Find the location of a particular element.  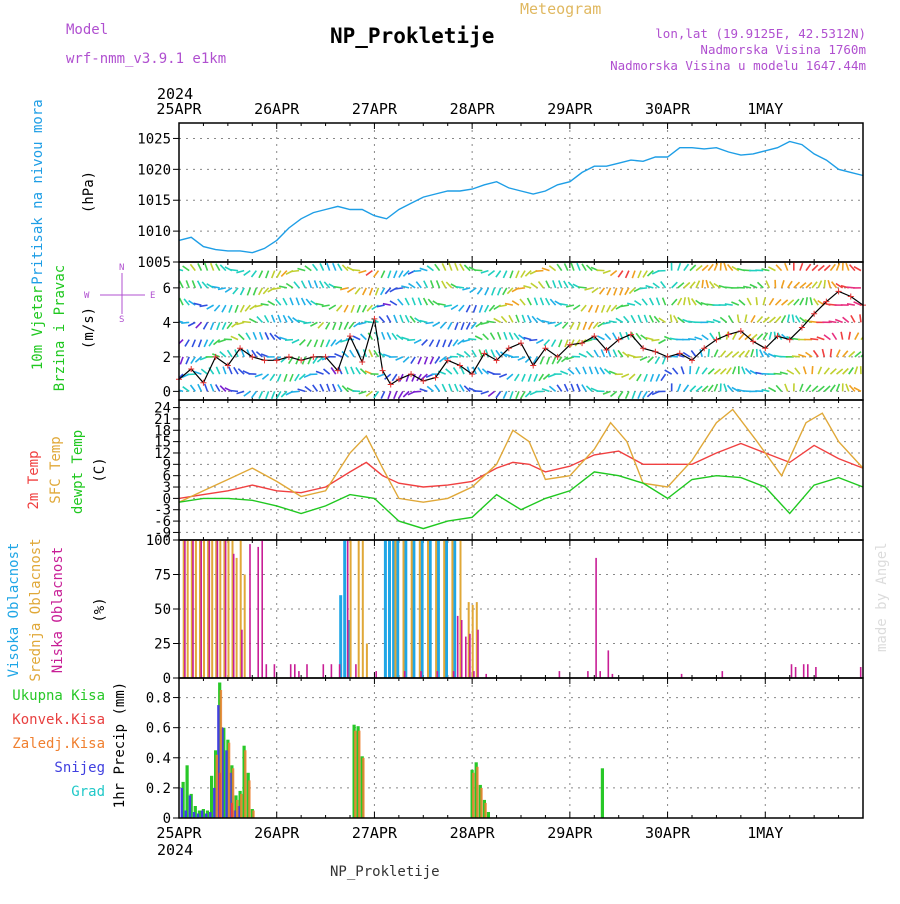

temp-ylabel-dewpt: dewpt Temp is located at coordinates (78, 472).